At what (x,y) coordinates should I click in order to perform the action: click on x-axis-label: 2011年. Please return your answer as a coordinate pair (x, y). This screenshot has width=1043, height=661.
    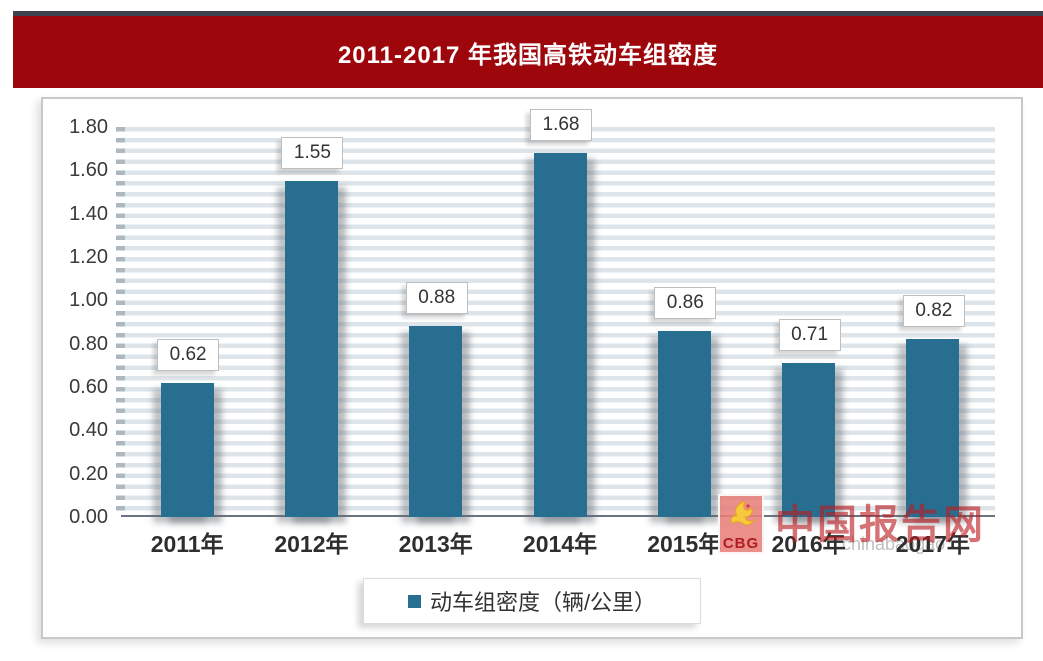
    Looking at the image, I should click on (187, 544).